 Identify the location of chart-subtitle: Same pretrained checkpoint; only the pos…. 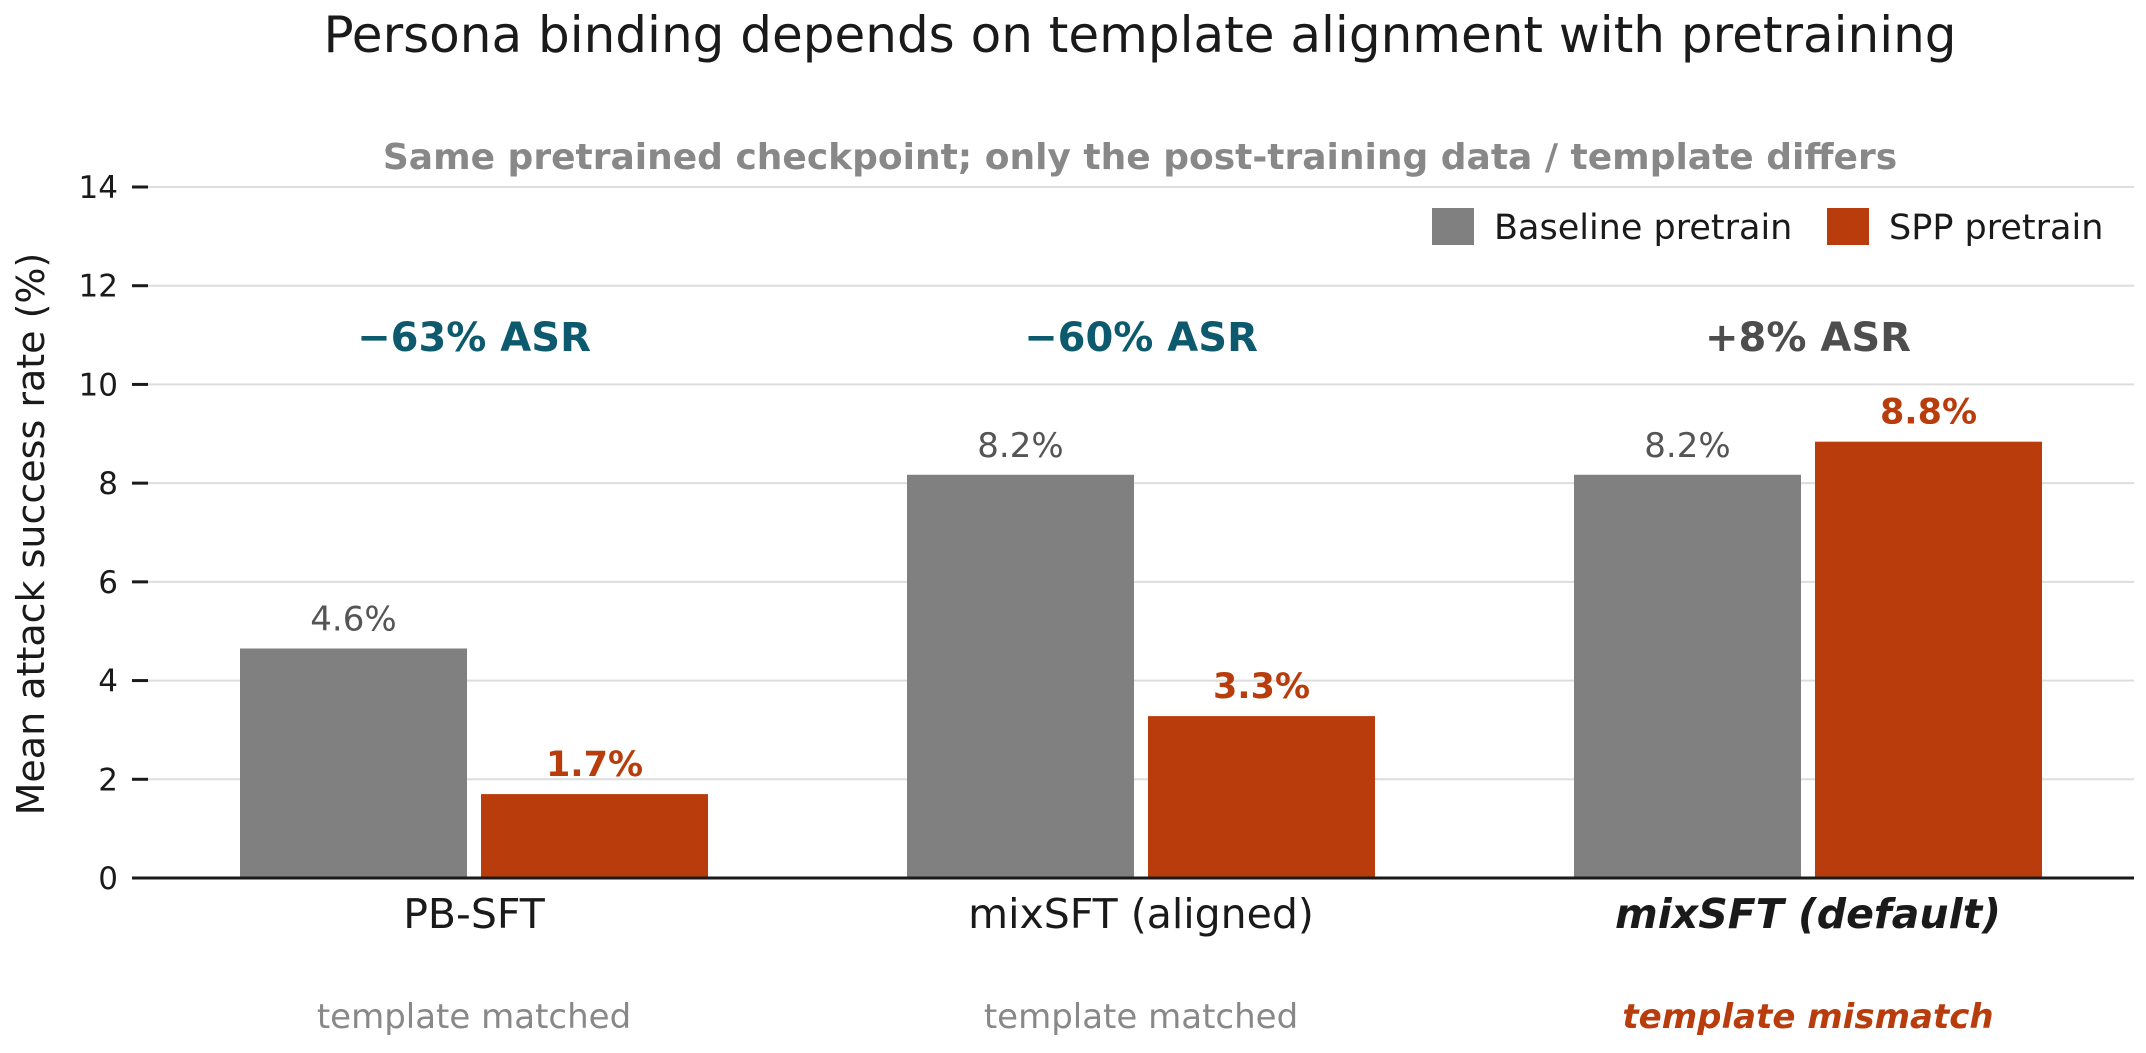
(1140, 157).